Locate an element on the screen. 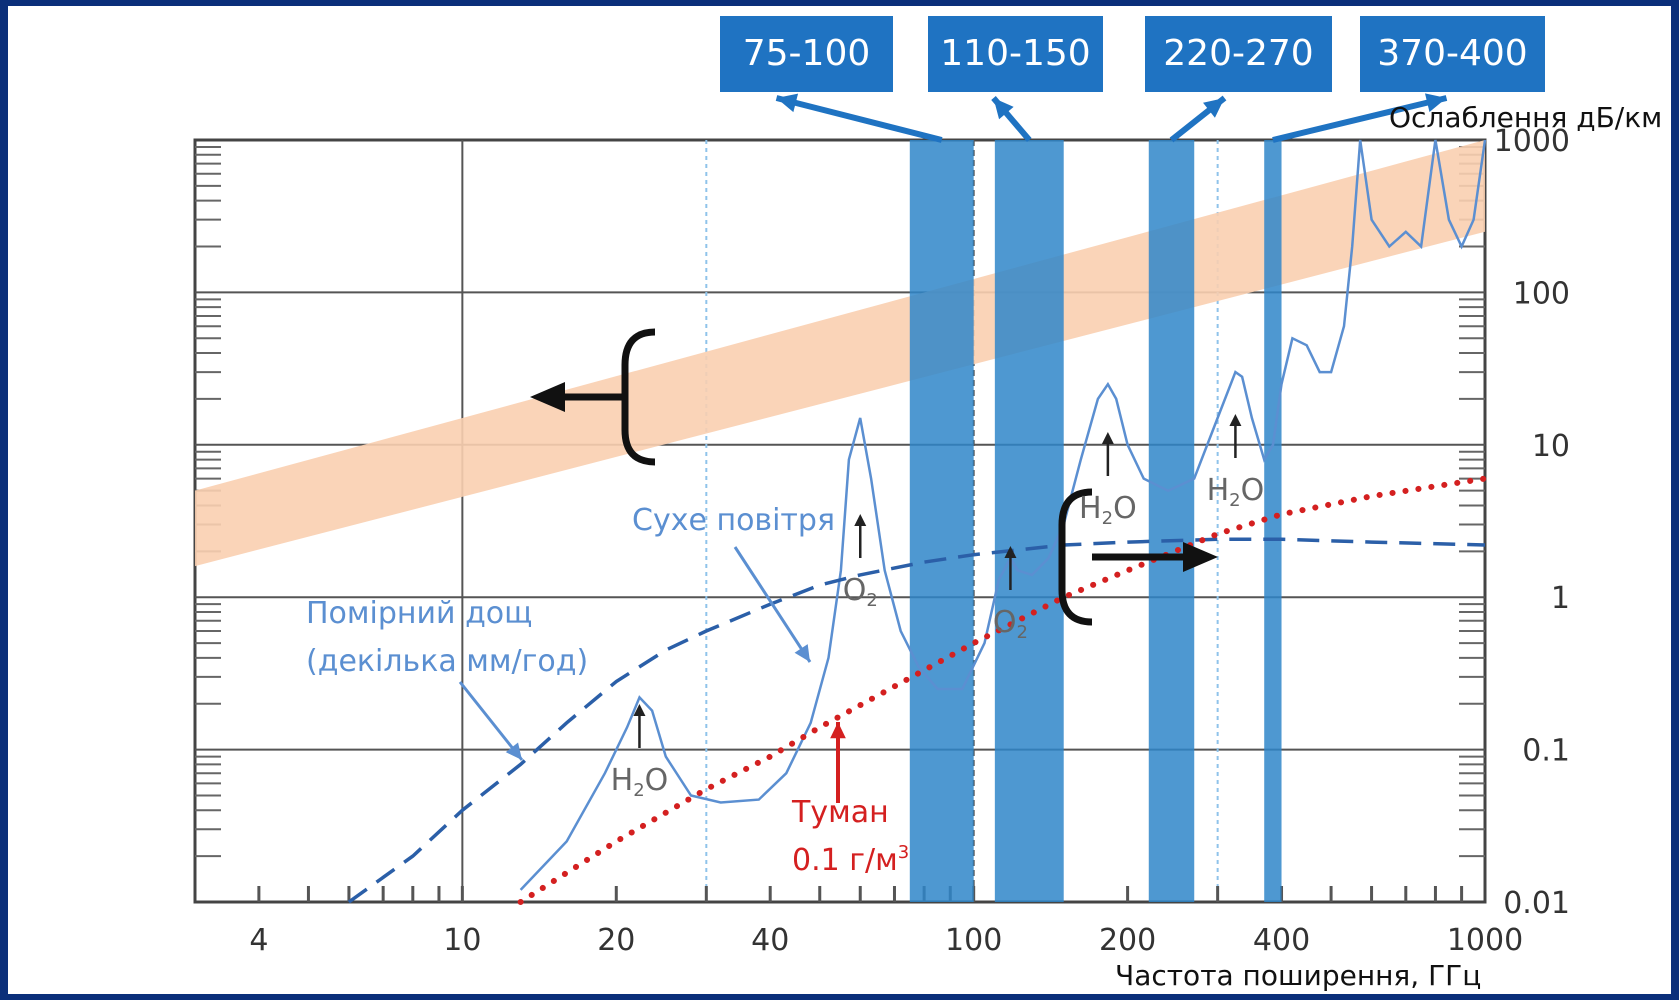 This screenshot has height=1000, width=1679. x-tick-label: 4 is located at coordinates (258, 940).